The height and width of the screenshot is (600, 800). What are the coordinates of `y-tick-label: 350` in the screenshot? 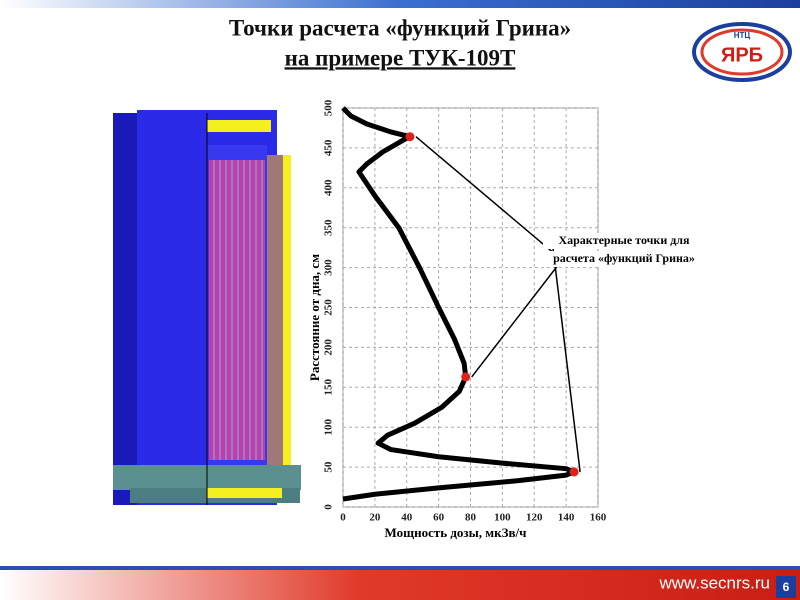 It's located at (329, 227).